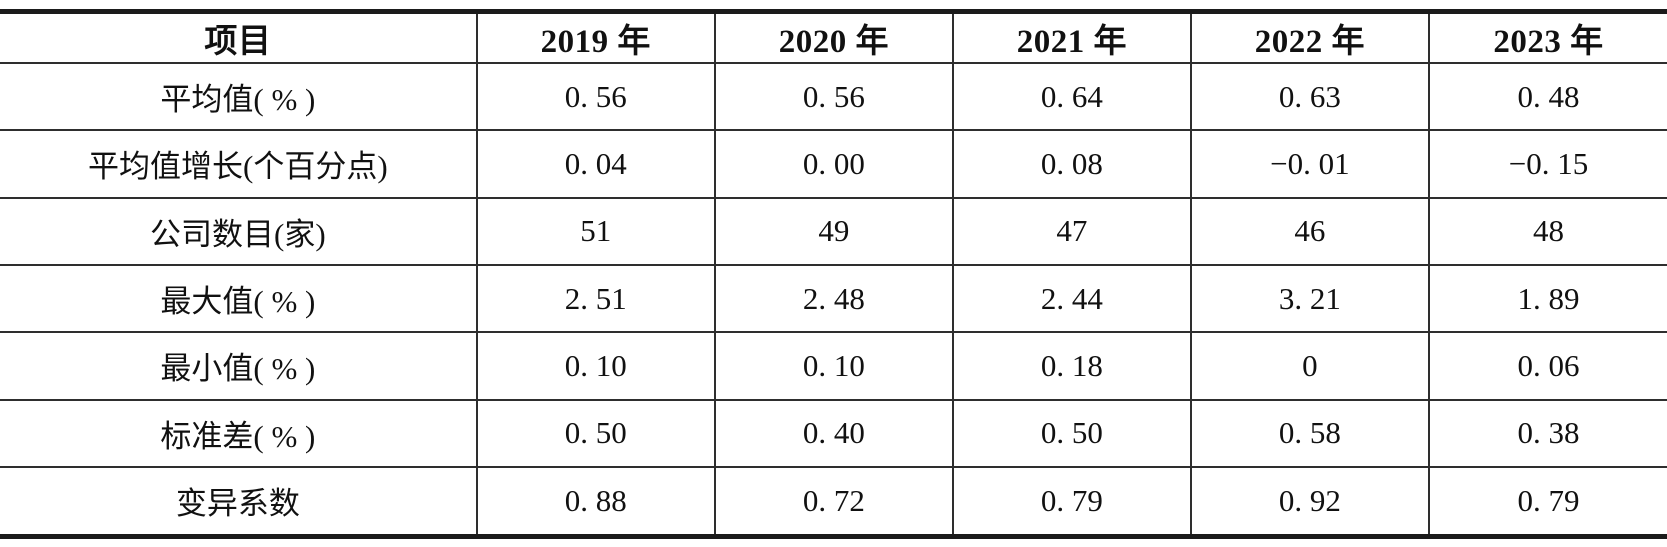 Image resolution: width=1667 pixels, height=547 pixels. What do you see at coordinates (239, 37) in the screenshot?
I see `column-header-item: 项目` at bounding box center [239, 37].